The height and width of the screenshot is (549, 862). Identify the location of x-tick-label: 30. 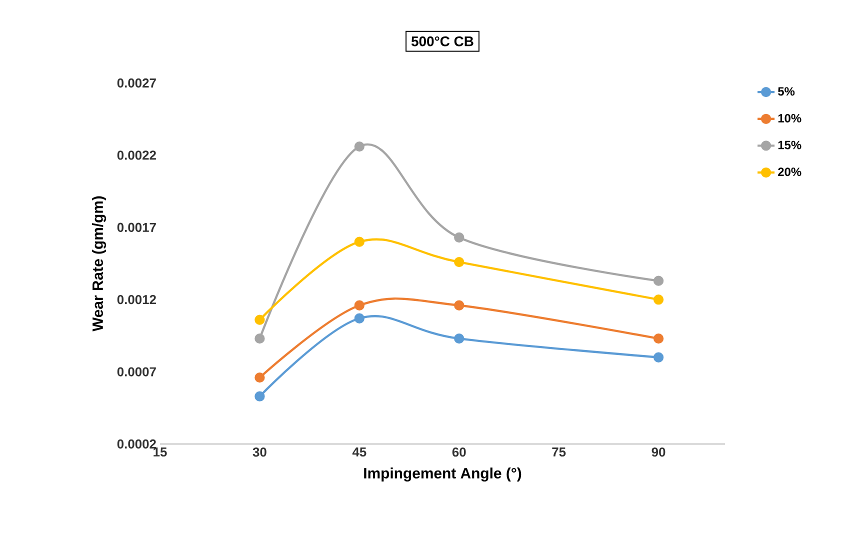
(259, 452).